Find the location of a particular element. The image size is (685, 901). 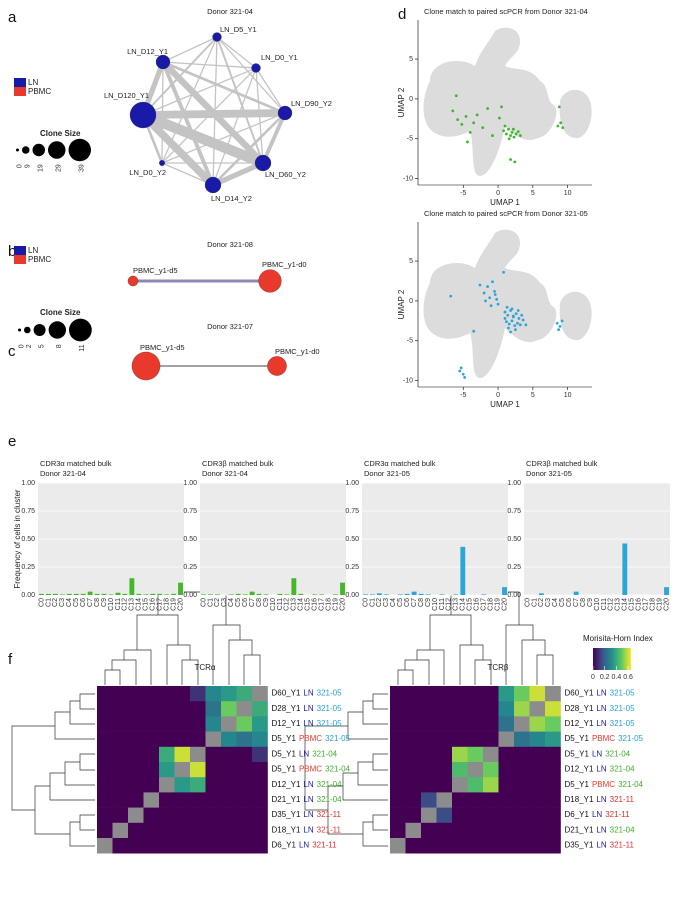

legend-swatch is located at coordinates (20, 91).